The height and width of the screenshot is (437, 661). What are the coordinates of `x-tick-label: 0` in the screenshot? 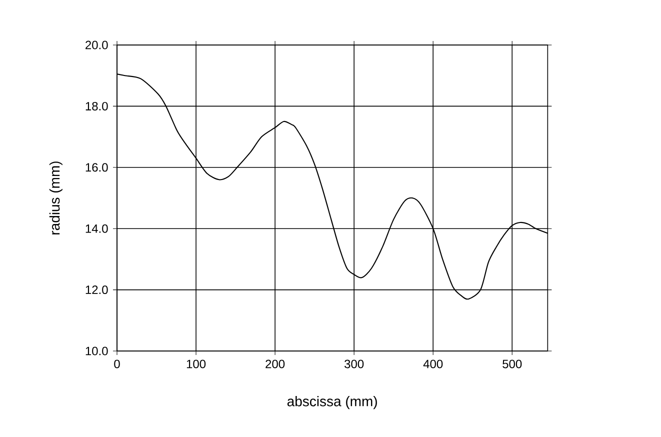 It's located at (117, 364).